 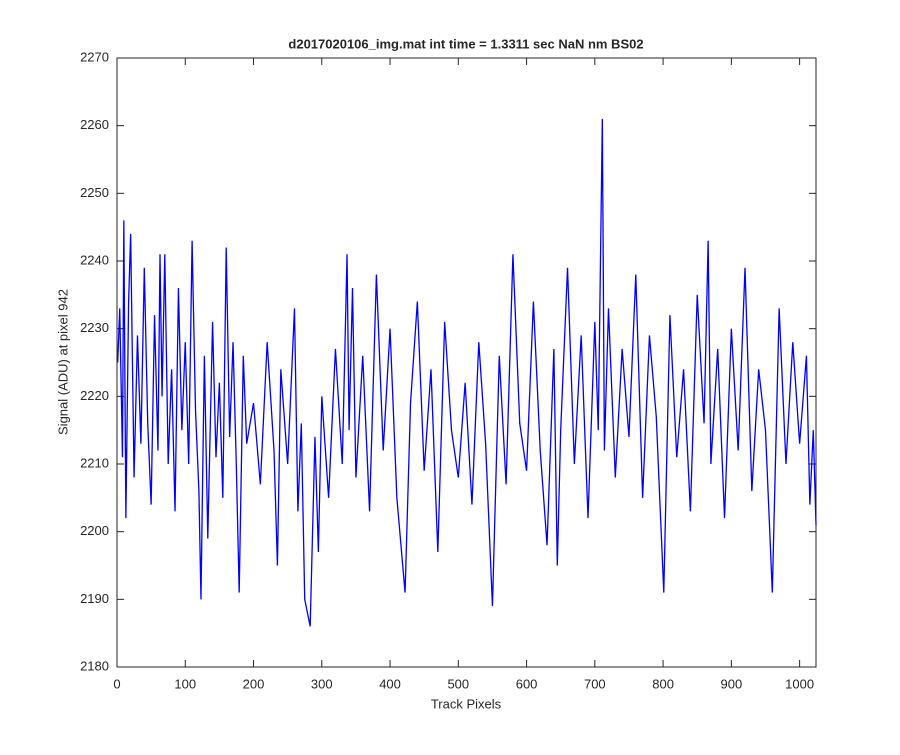 What do you see at coordinates (116, 683) in the screenshot?
I see `x-tick-label: 0` at bounding box center [116, 683].